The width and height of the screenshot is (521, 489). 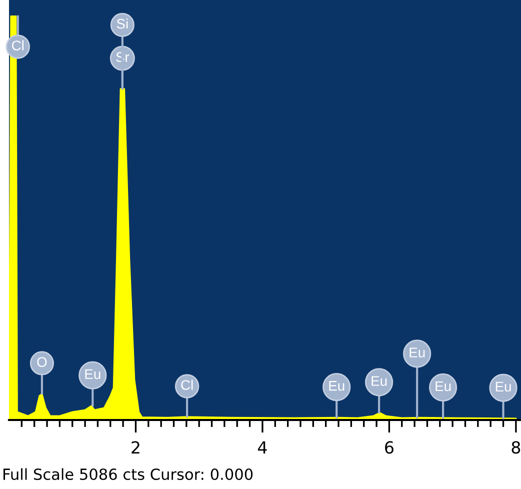 I want to click on x-tick-label: 6, so click(x=389, y=447).